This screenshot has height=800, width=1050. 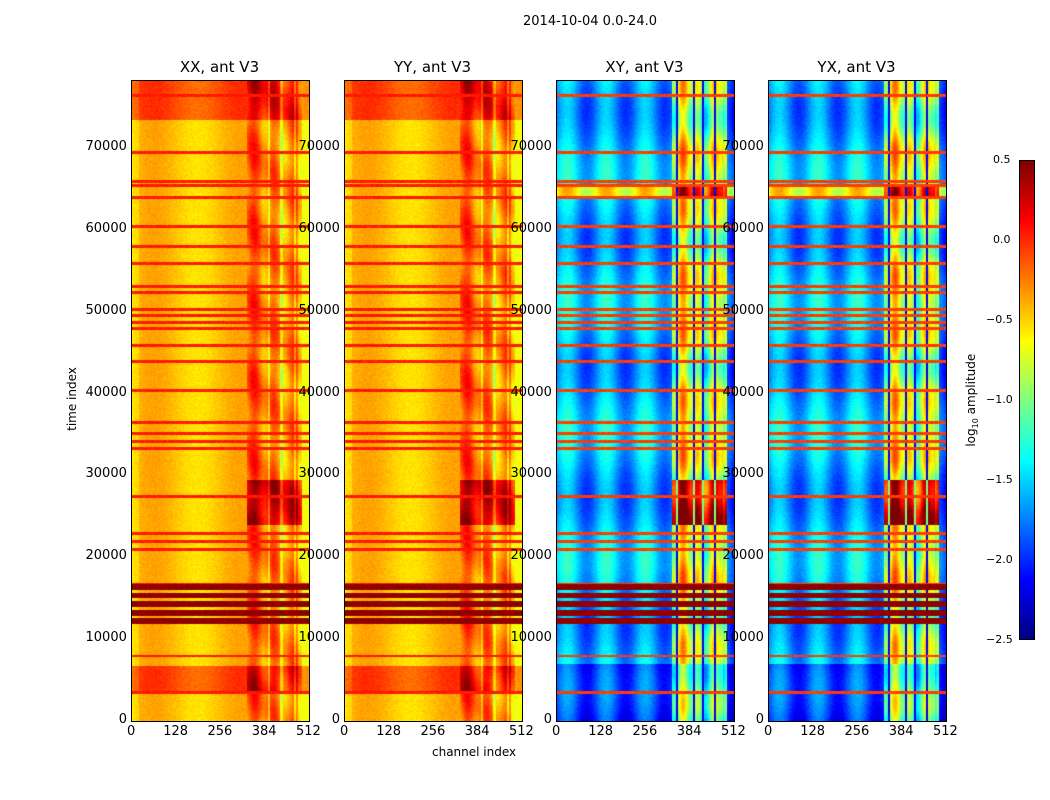 What do you see at coordinates (590, 21) in the screenshot?
I see `figure-title: 2014-10-04 0.0-24.0` at bounding box center [590, 21].